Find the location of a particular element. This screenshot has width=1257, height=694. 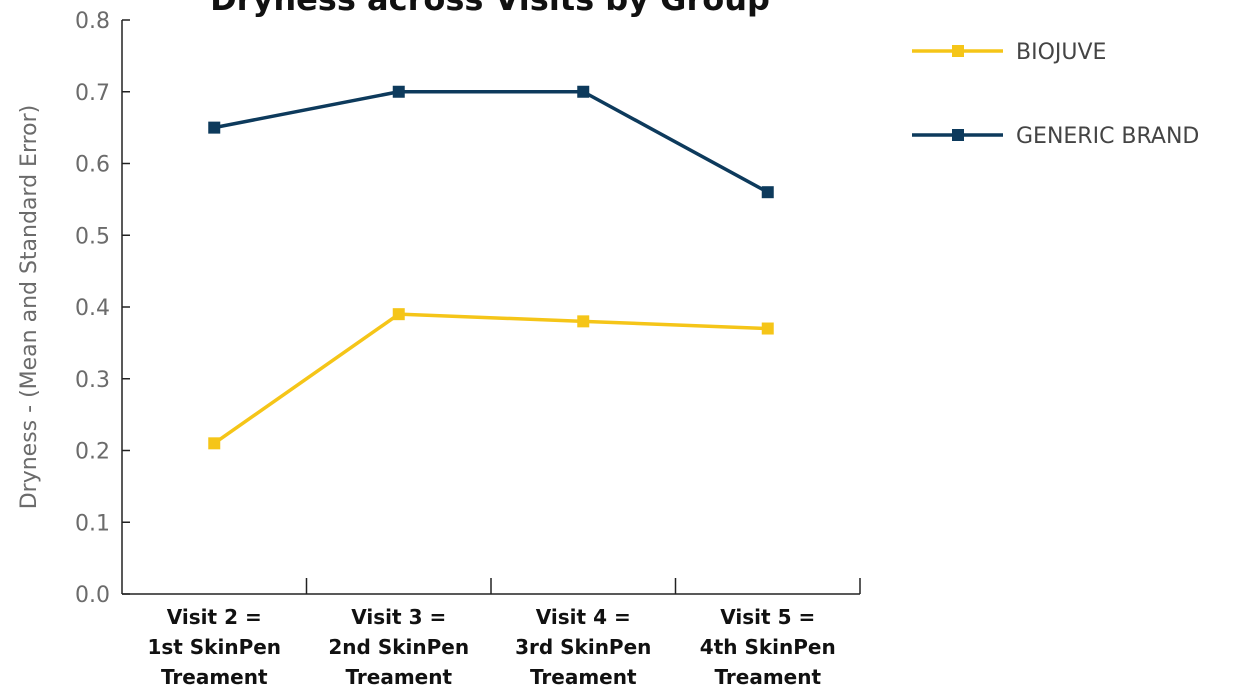

legend-item: GENERIC BRAND is located at coordinates (1055, 136).